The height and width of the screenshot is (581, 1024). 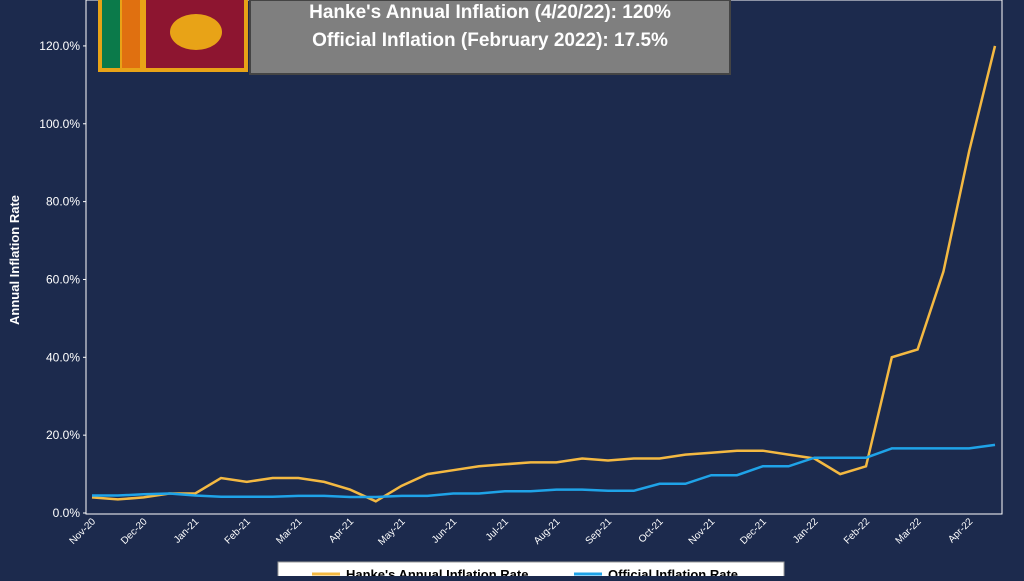 What do you see at coordinates (238, 531) in the screenshot?
I see `x-tick-label: Feb-21` at bounding box center [238, 531].